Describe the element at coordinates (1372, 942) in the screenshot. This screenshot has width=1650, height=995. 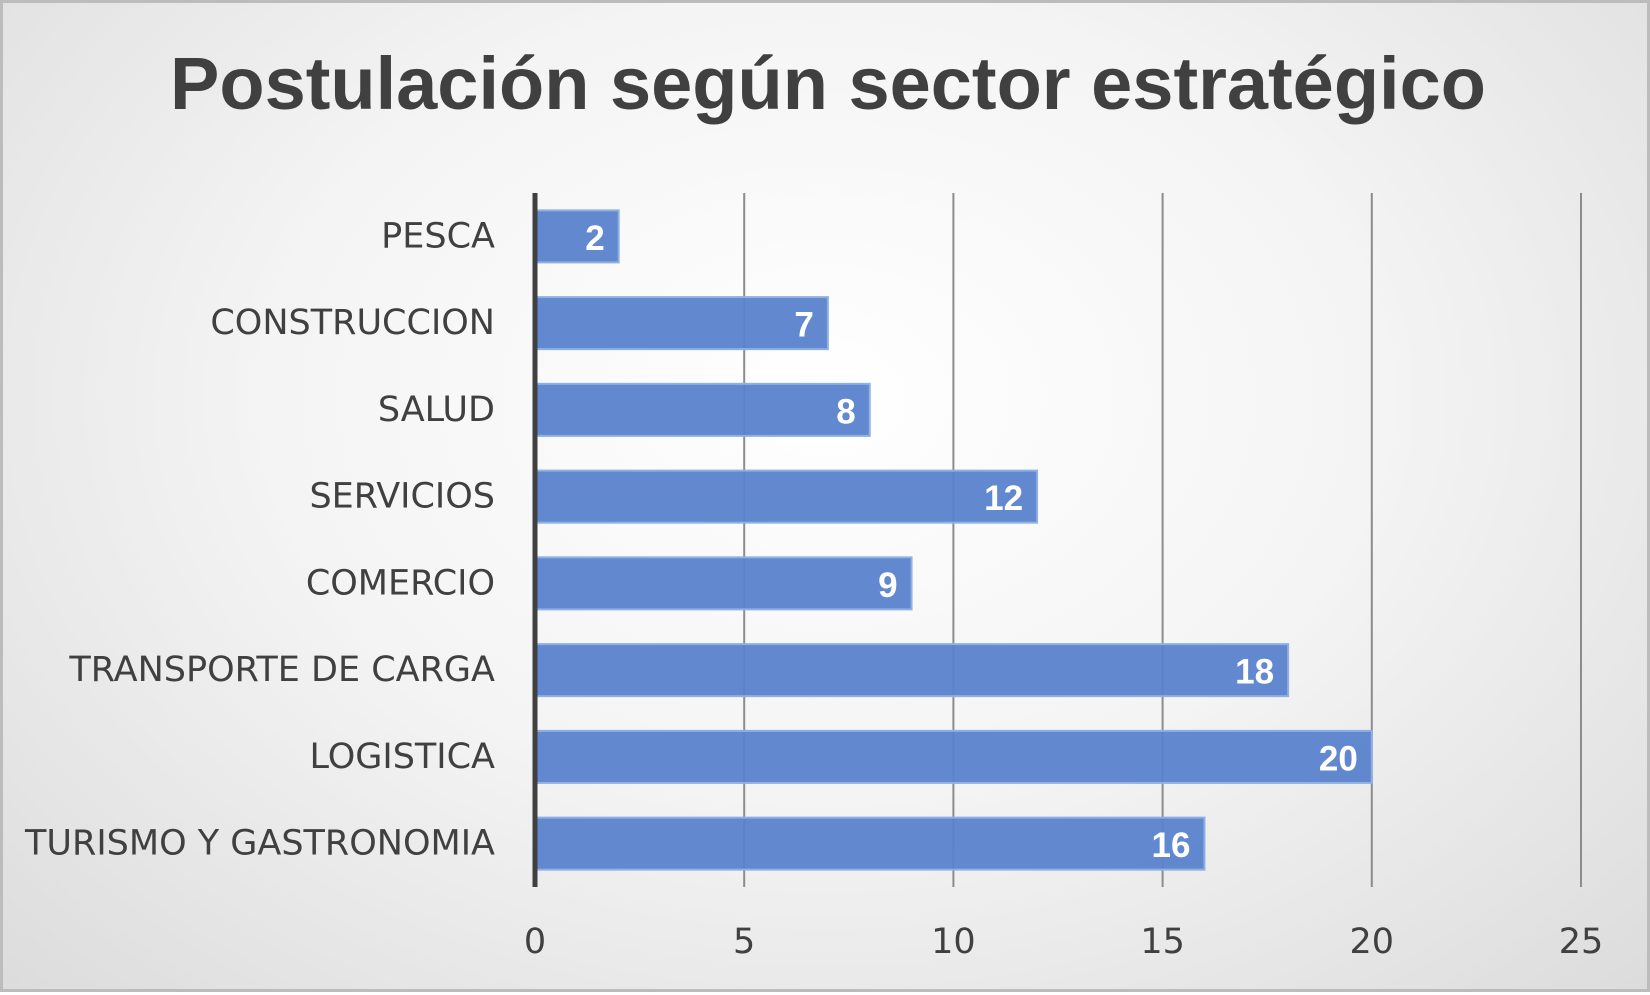
I see `x-tick-label-4: 20` at that location.